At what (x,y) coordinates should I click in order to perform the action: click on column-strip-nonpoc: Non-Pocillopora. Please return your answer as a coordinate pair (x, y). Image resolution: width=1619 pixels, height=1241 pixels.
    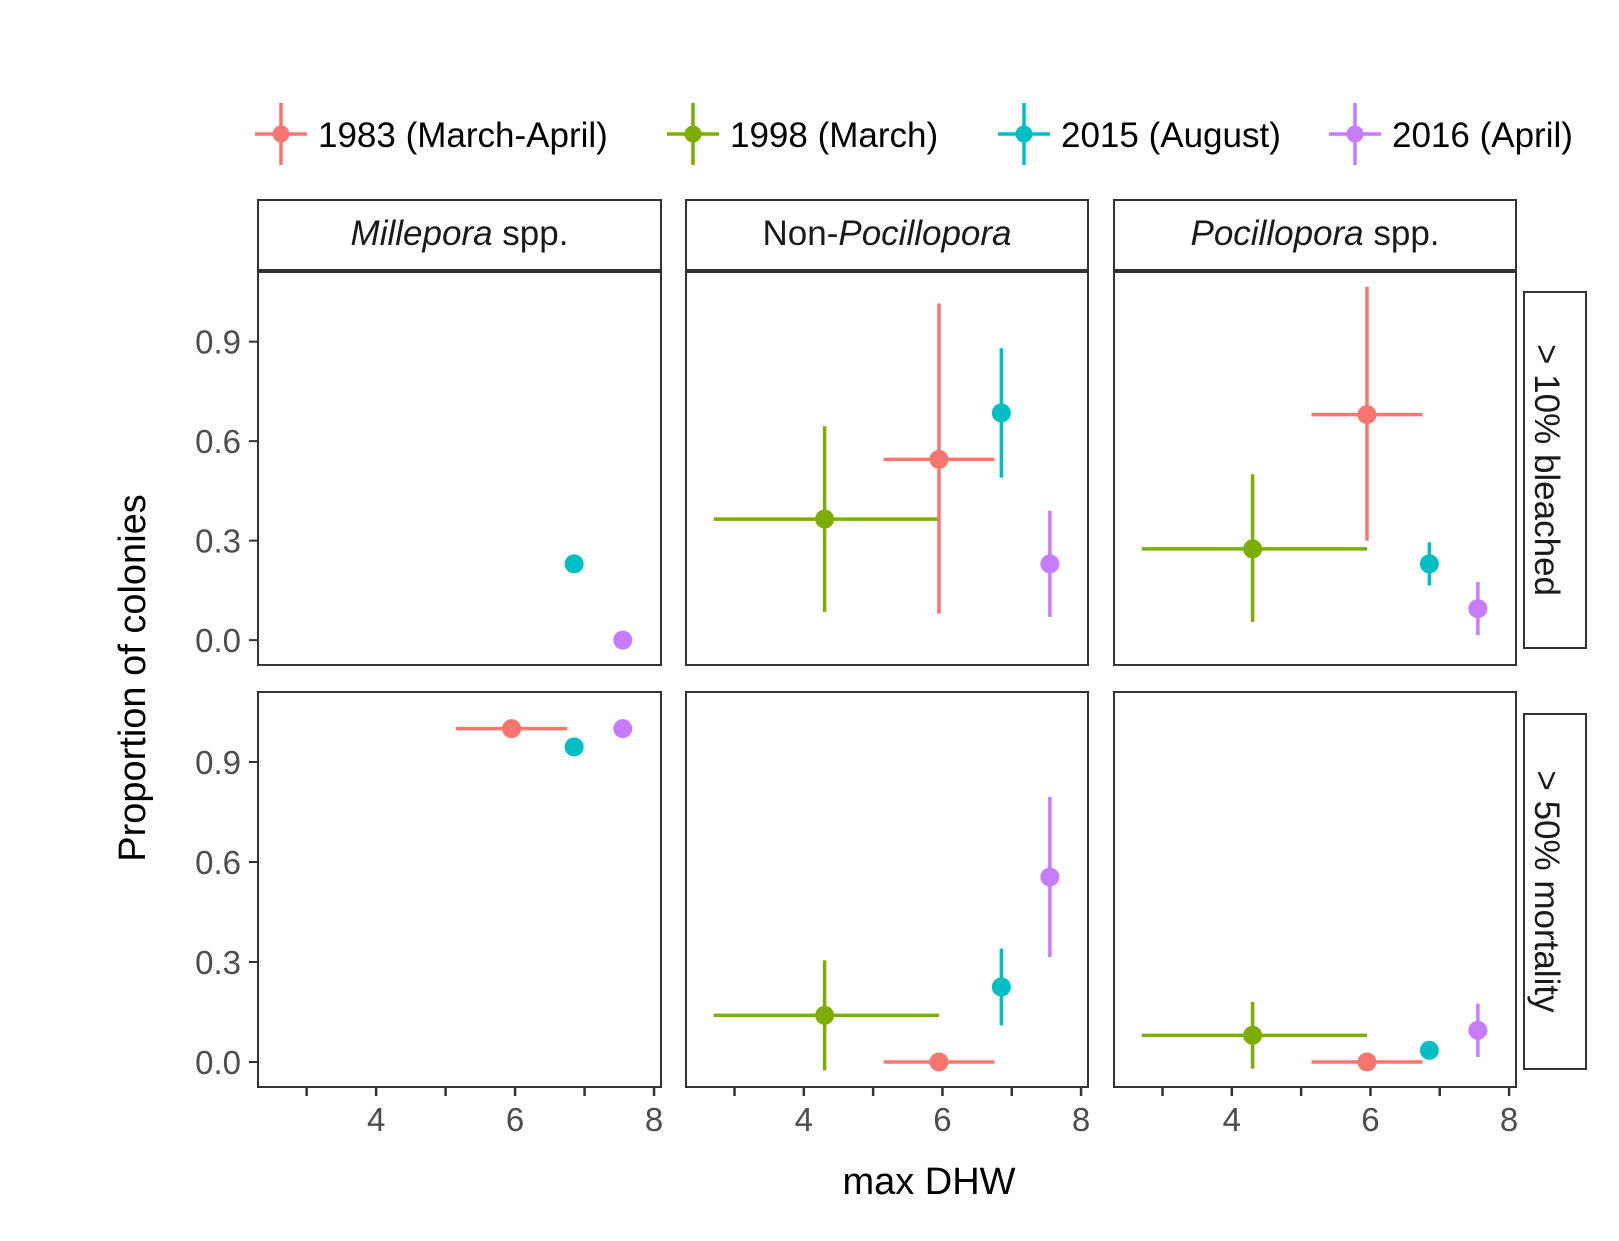
    Looking at the image, I should click on (887, 235).